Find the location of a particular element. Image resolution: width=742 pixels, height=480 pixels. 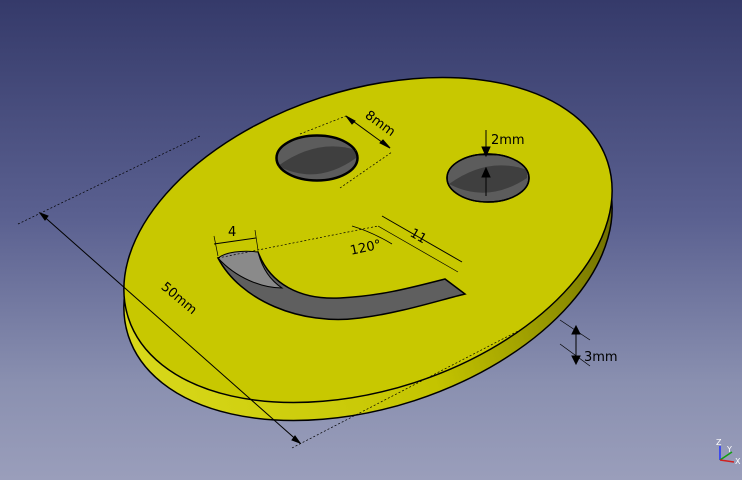

label-thickness: 3mm is located at coordinates (601, 357).